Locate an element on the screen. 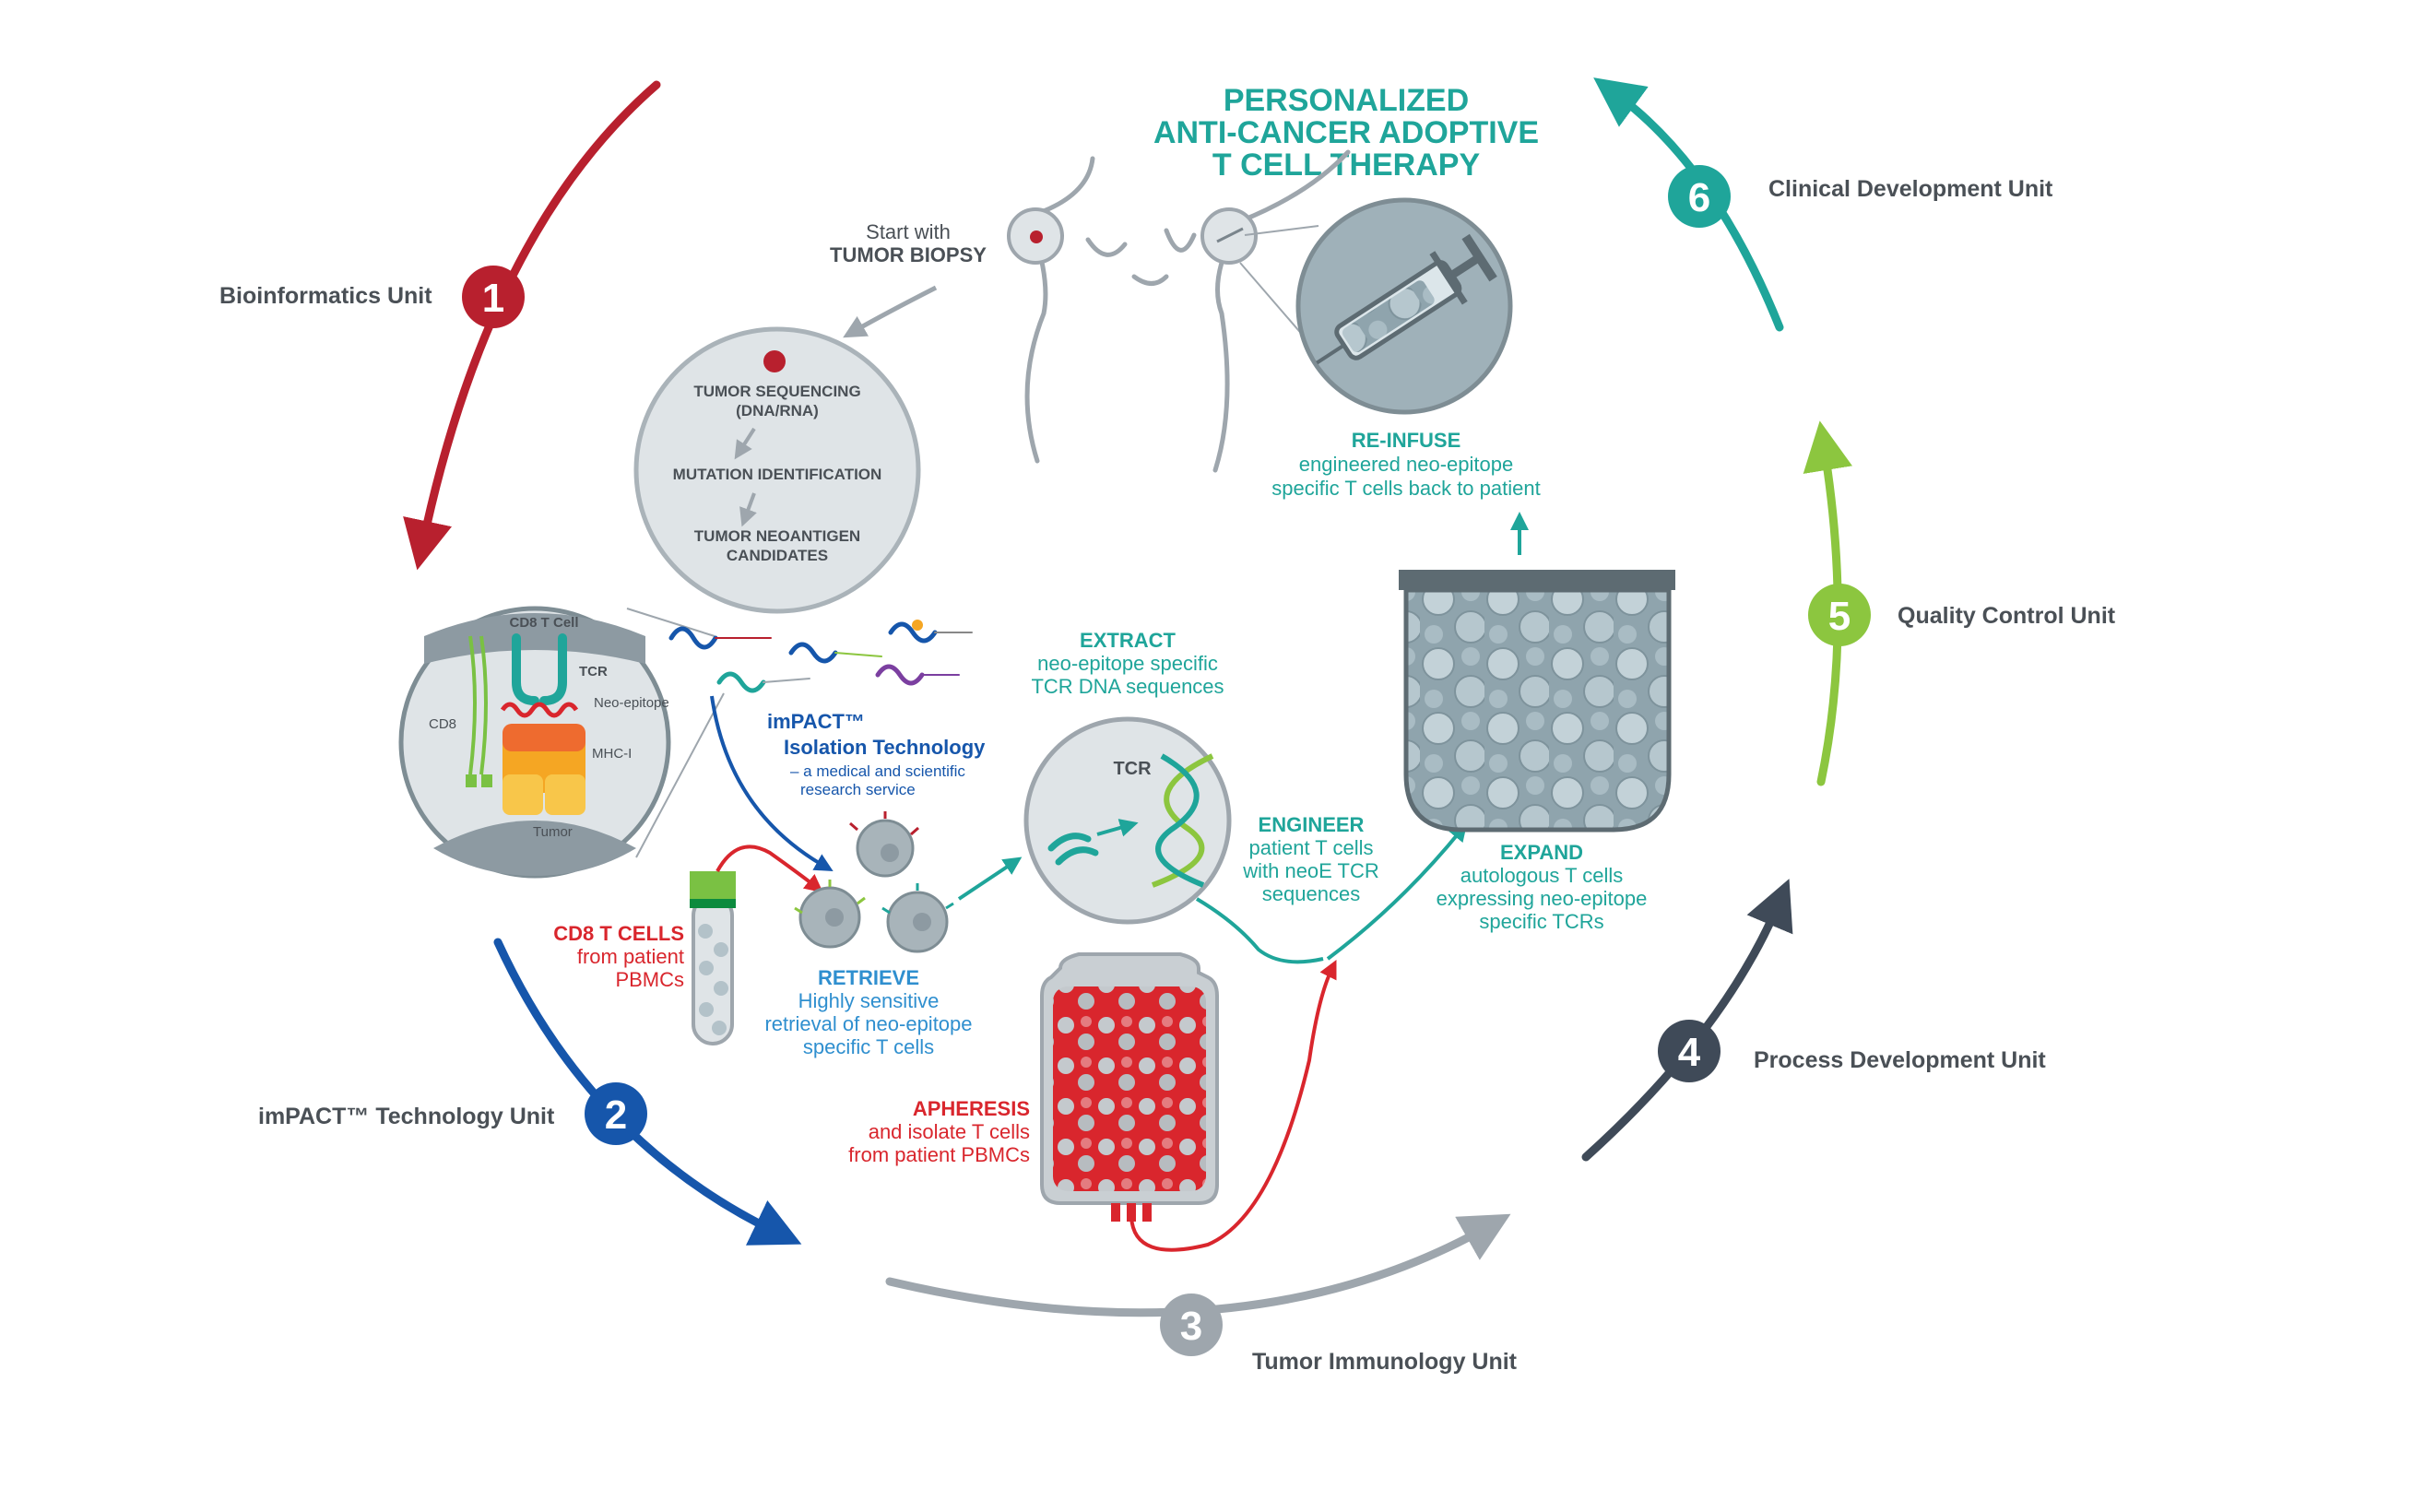 This screenshot has width=2436, height=1512. unit-badge-4: 4 is located at coordinates (1689, 1051).